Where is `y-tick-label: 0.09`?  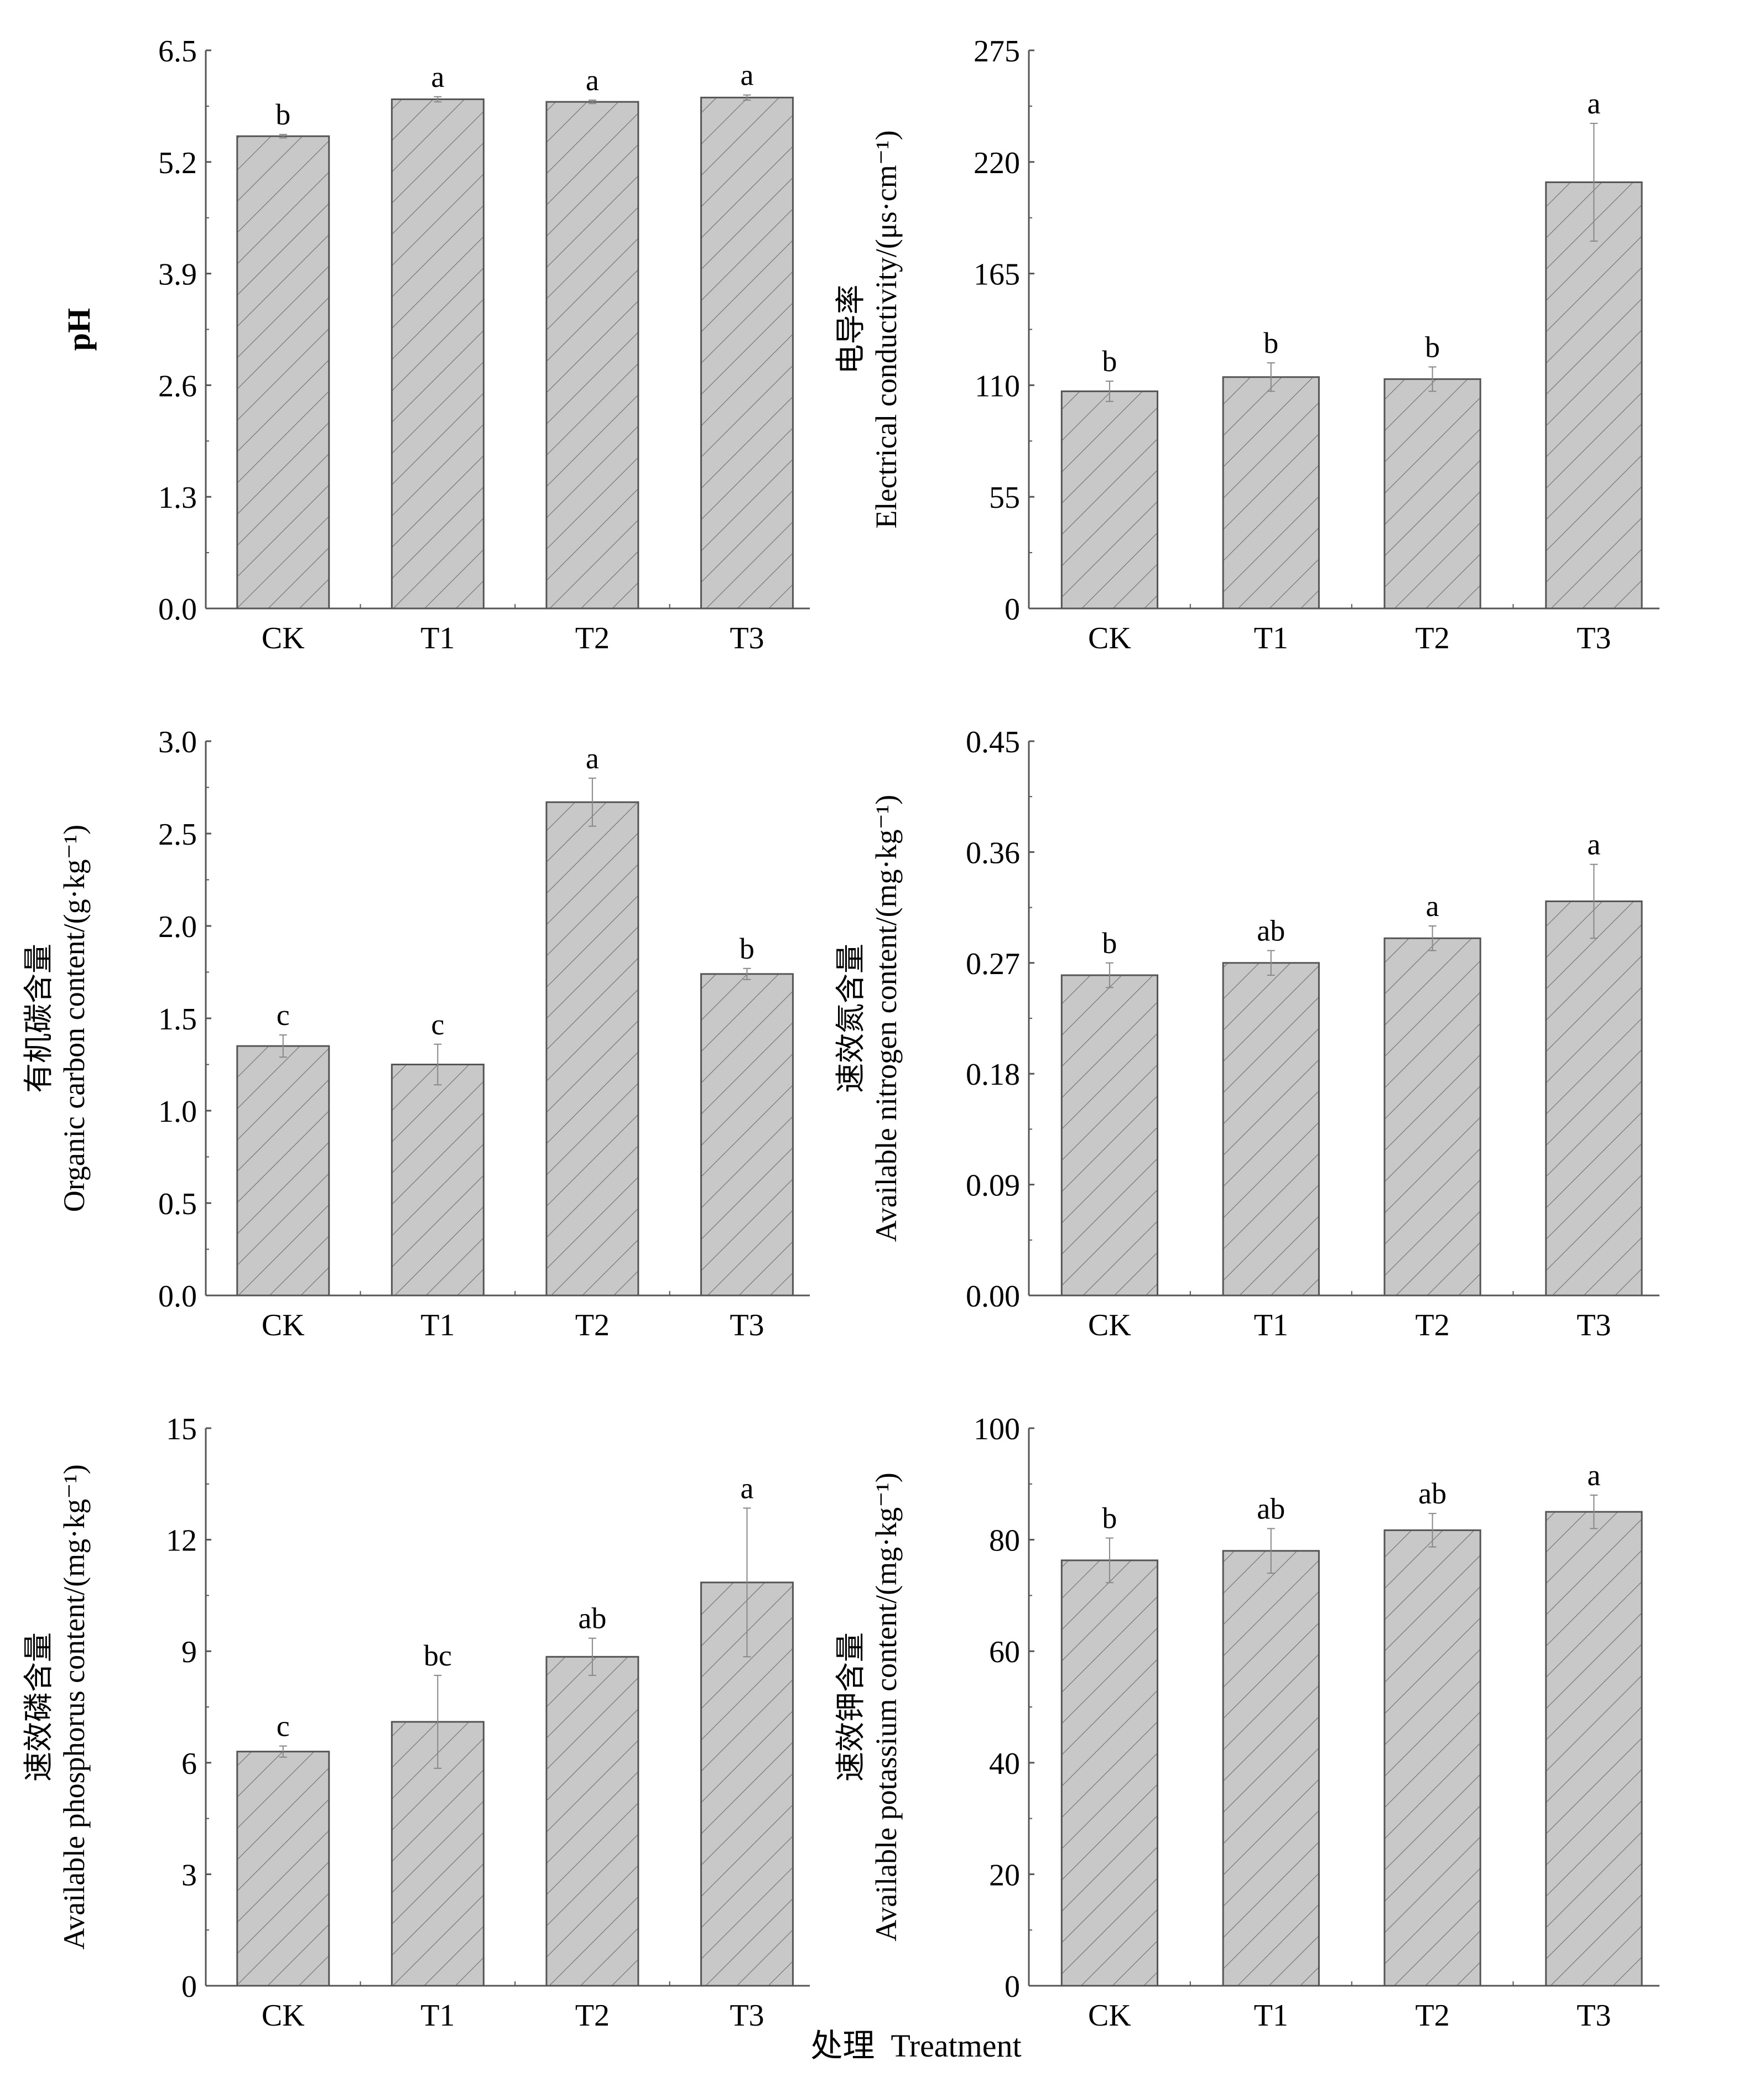
y-tick-label: 0.09 is located at coordinates (993, 1186).